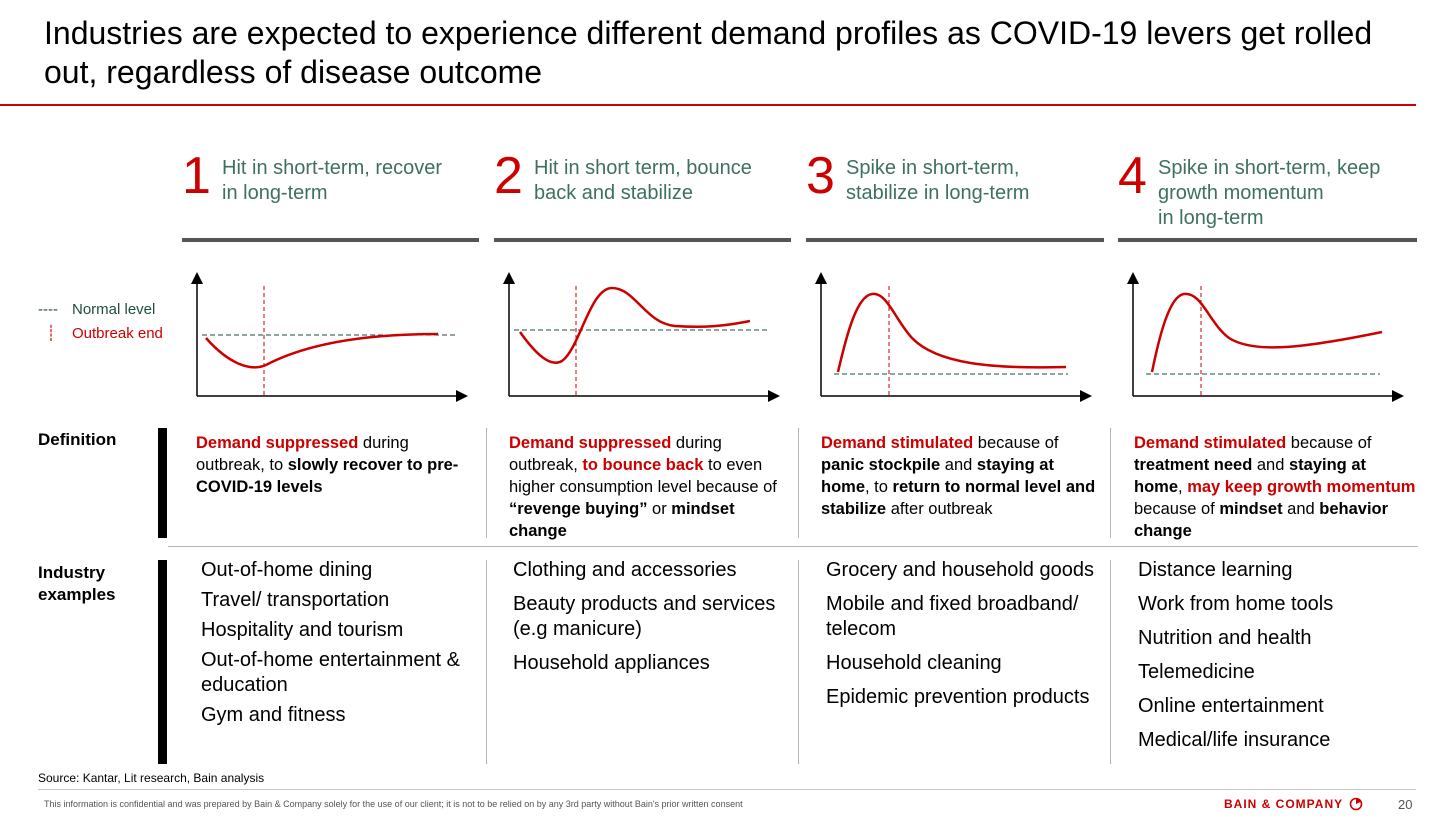  What do you see at coordinates (327, 476) in the screenshot?
I see `definition-segment: slowly recover to pre-COVID-19 levels` at bounding box center [327, 476].